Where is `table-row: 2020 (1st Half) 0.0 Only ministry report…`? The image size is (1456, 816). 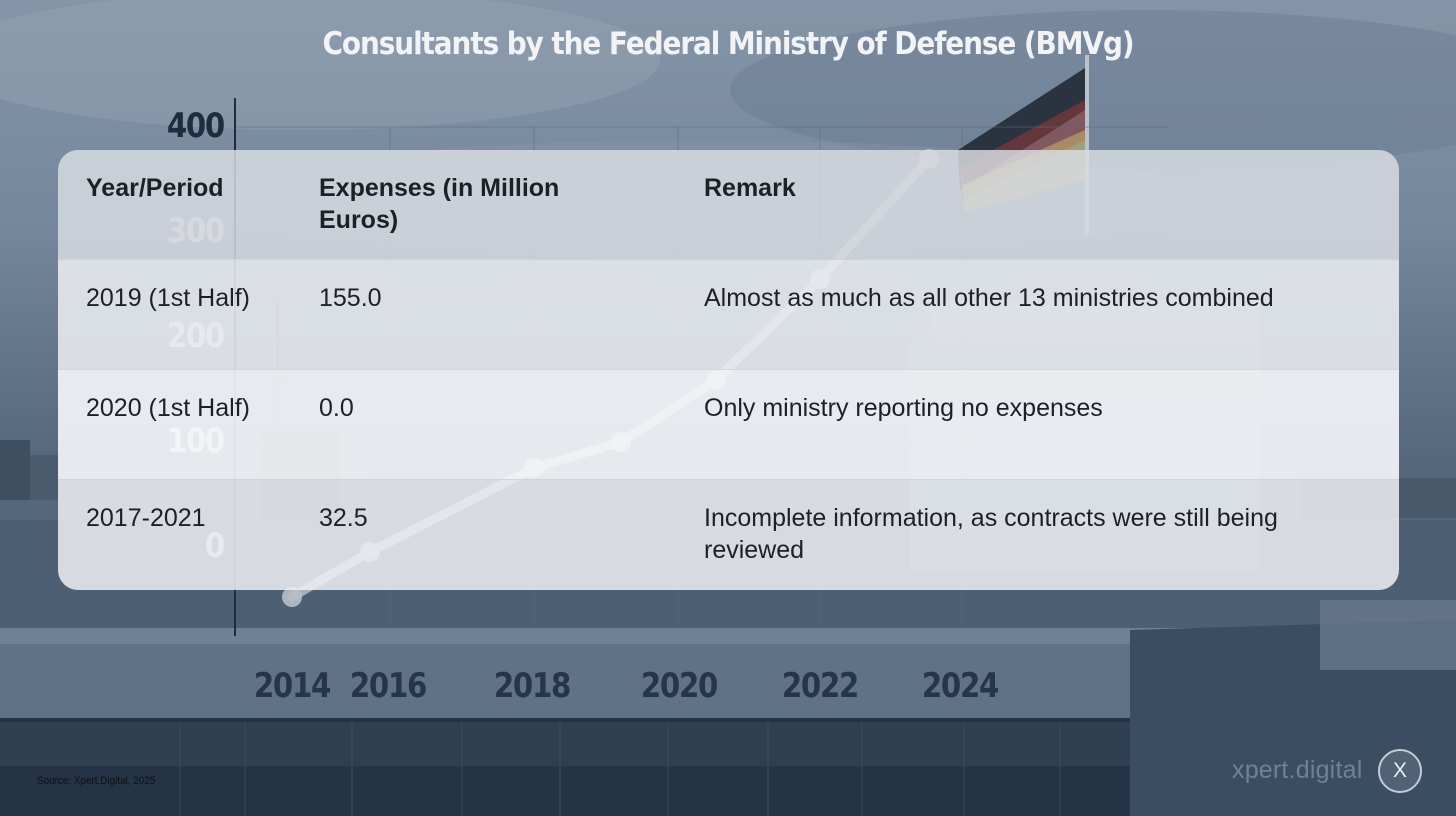
table-row: 2020 (1st Half) 0.0 Only ministry report… is located at coordinates (728, 424).